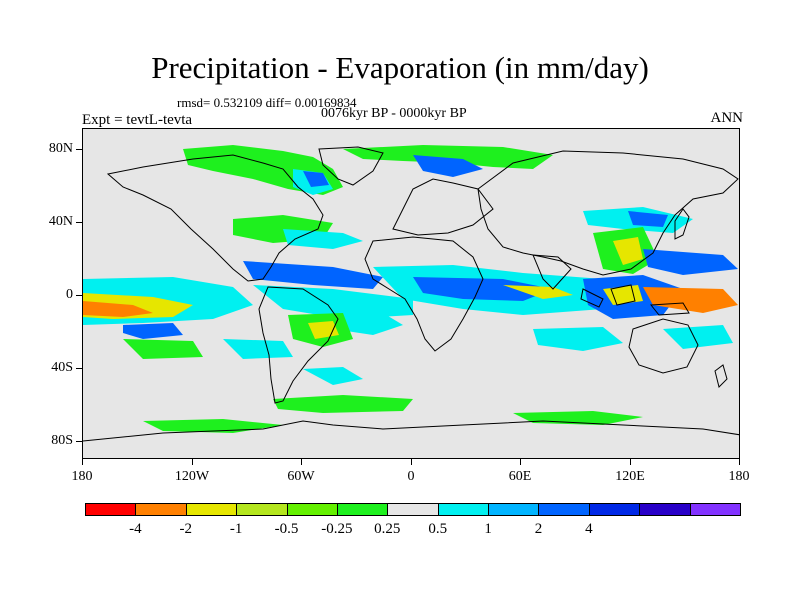  Describe the element at coordinates (153, 331) in the screenshot. I see `field-epac-blue` at that location.